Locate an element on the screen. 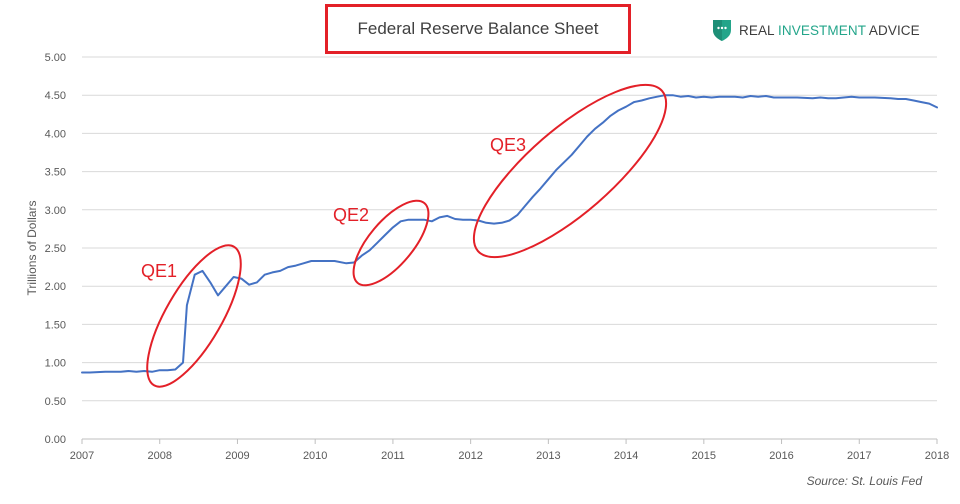 Image resolution: width=960 pixels, height=504 pixels. y-tick-label: 2.50 is located at coordinates (55, 249).